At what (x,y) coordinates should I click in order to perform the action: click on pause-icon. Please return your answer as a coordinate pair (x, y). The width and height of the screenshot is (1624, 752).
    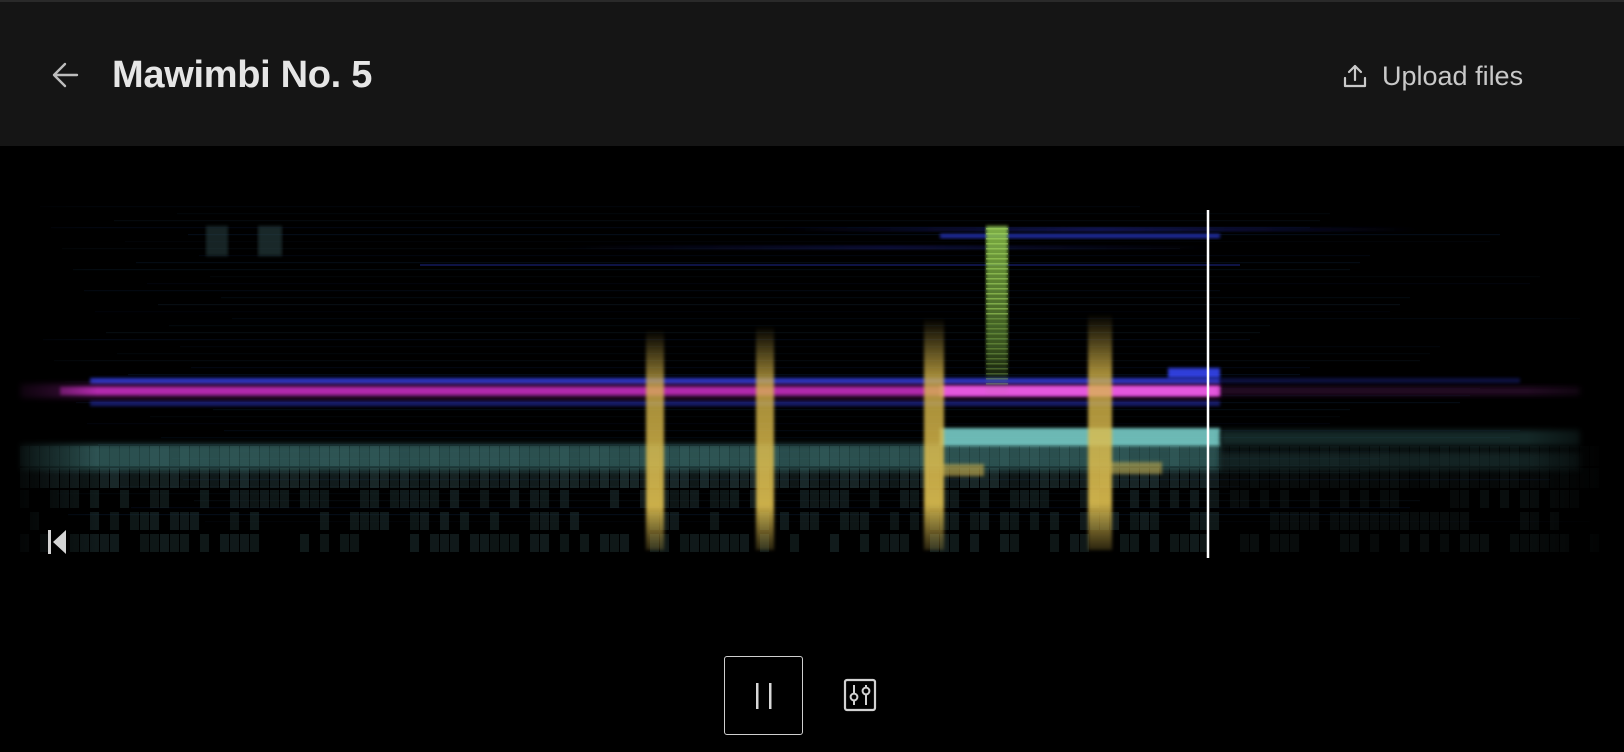
    Looking at the image, I should click on (763, 695).